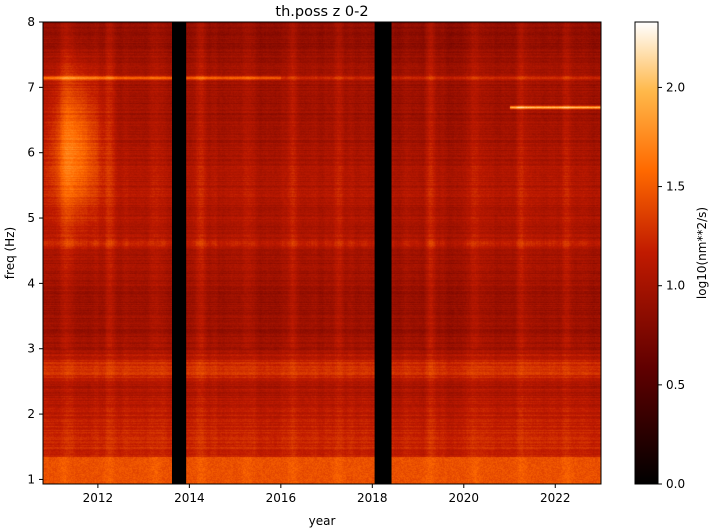 The height and width of the screenshot is (531, 713). What do you see at coordinates (31, 153) in the screenshot?
I see `y-tick-label: 6` at bounding box center [31, 153].